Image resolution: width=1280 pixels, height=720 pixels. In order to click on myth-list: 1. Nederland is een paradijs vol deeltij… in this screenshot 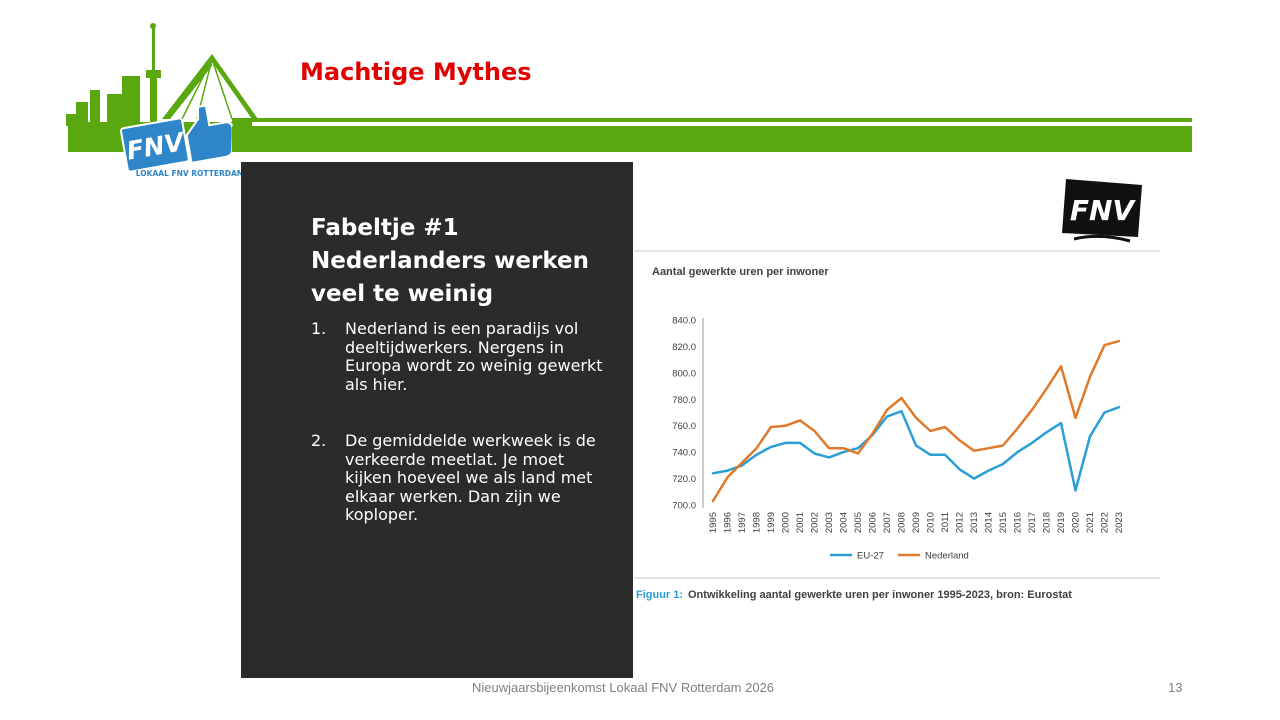, I will do `click(461, 422)`.